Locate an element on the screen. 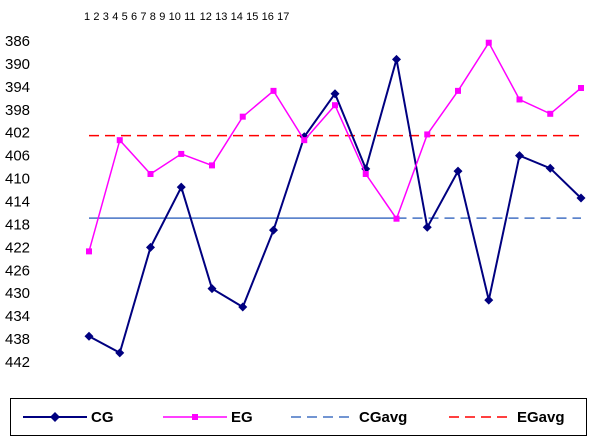 This screenshot has width=595, height=443. legend: CG EG CGavg EGavg is located at coordinates (298, 417).